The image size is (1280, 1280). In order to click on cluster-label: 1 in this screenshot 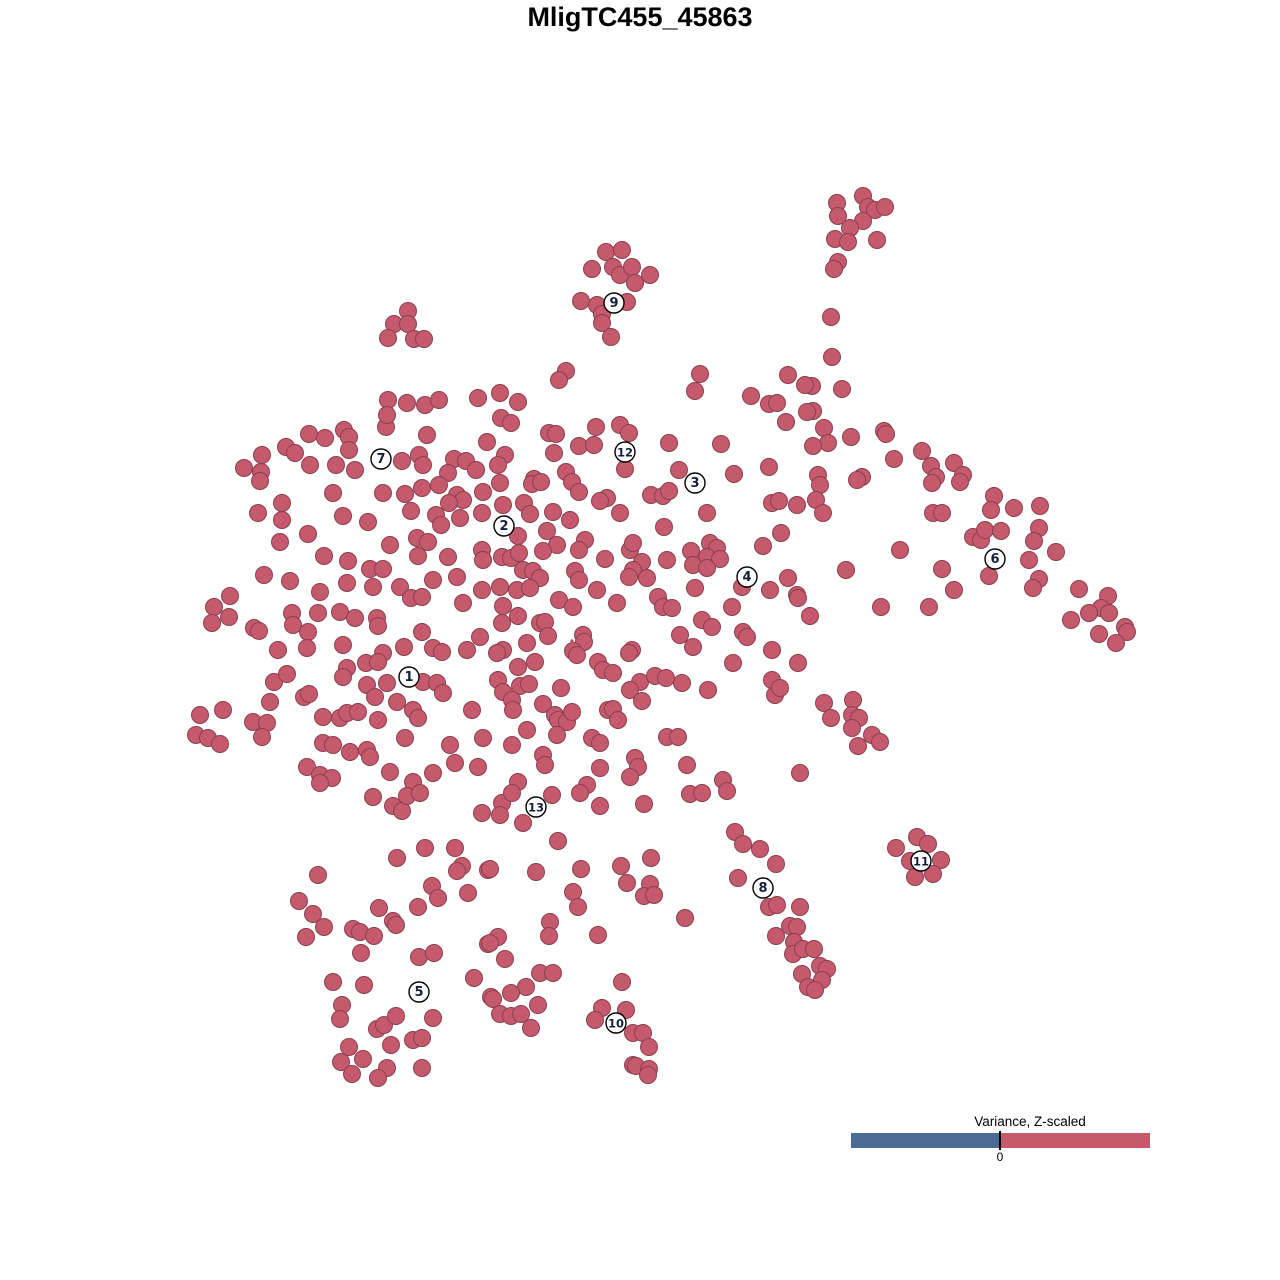, I will do `click(409, 677)`.